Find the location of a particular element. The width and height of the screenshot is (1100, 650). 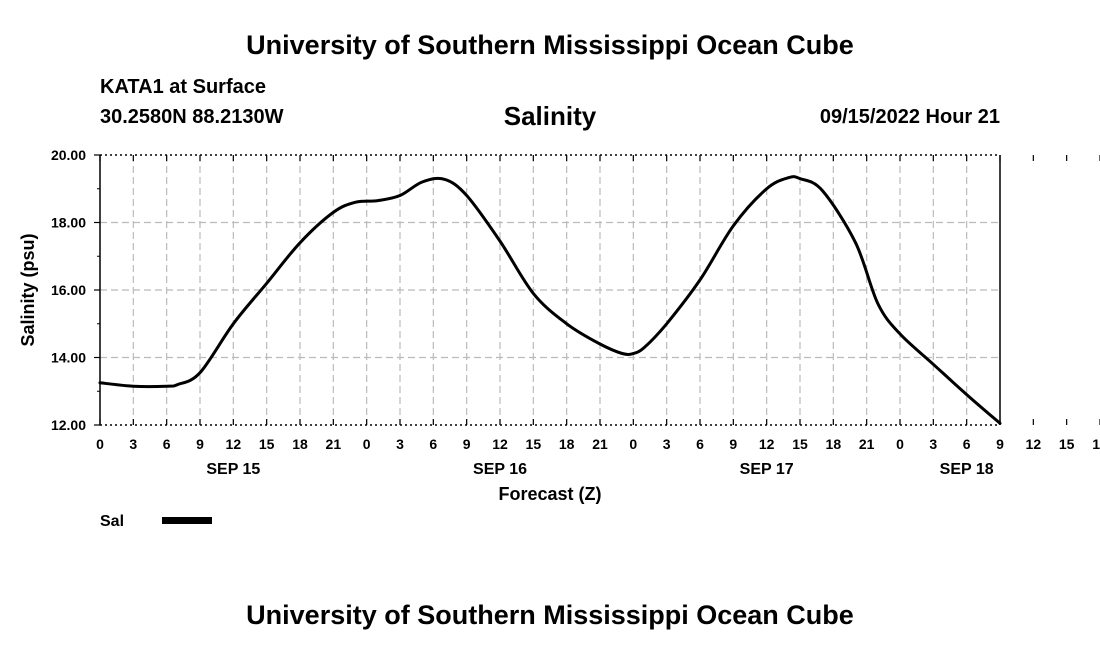

chart-title: Salinity is located at coordinates (550, 116).